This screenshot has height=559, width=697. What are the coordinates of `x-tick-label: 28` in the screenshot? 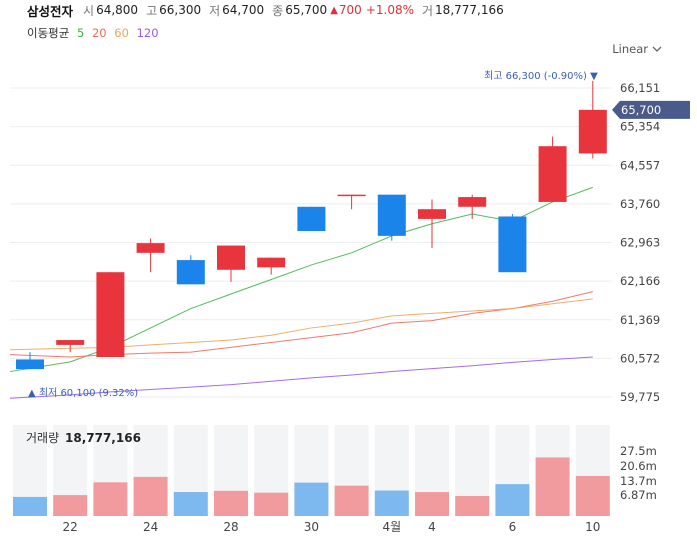 It's located at (230, 527).